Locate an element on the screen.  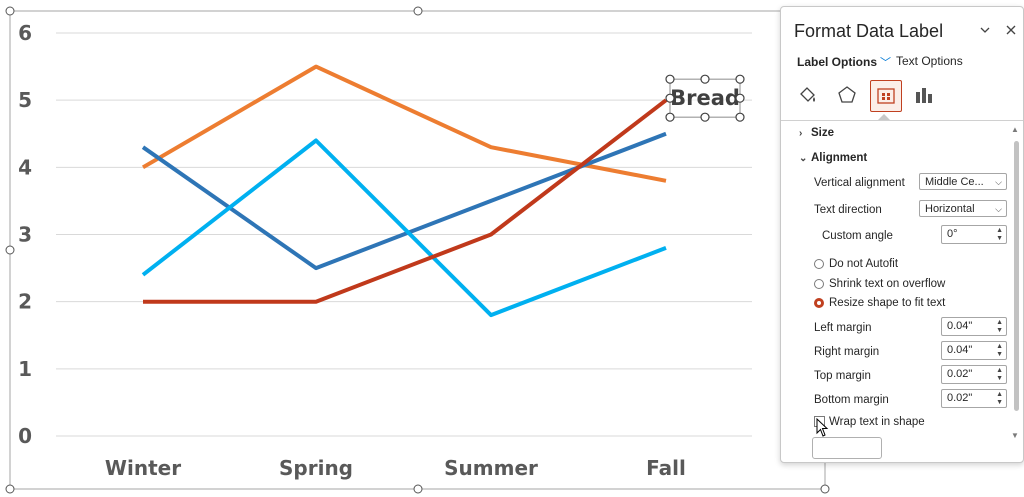
text-direction-select: Horizontal ⌵ is located at coordinates (963, 208).